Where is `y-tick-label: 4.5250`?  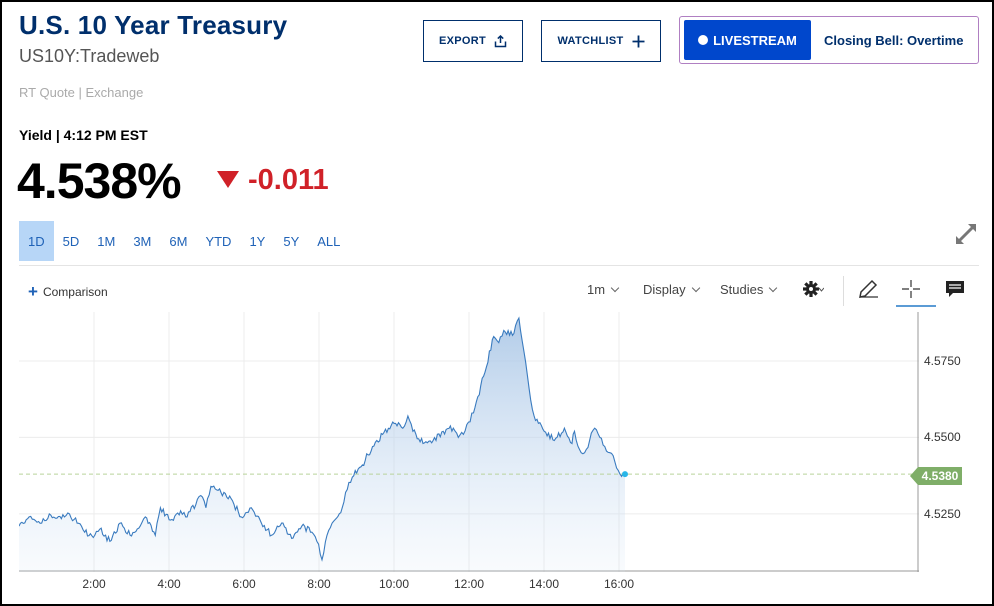 y-tick-label: 4.5250 is located at coordinates (942, 513).